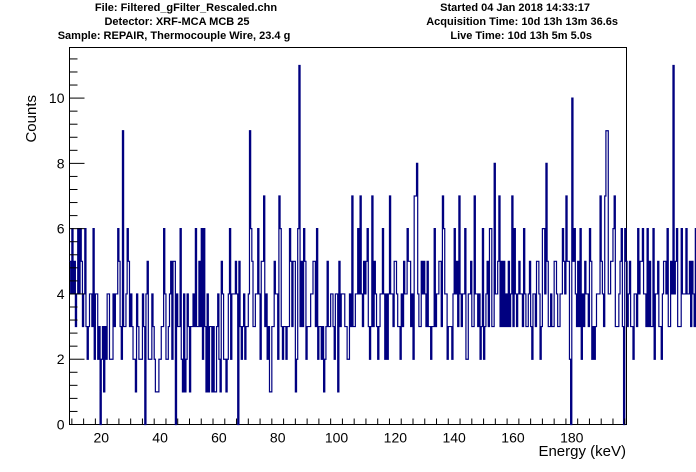 Image resolution: width=696 pixels, height=472 pixels. What do you see at coordinates (572, 438) in the screenshot?
I see `x-tick-label: 180` at bounding box center [572, 438].